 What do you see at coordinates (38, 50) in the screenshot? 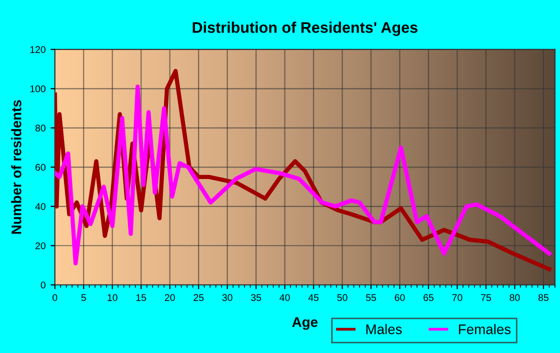
I see `y-tick-label: 120` at bounding box center [38, 50].